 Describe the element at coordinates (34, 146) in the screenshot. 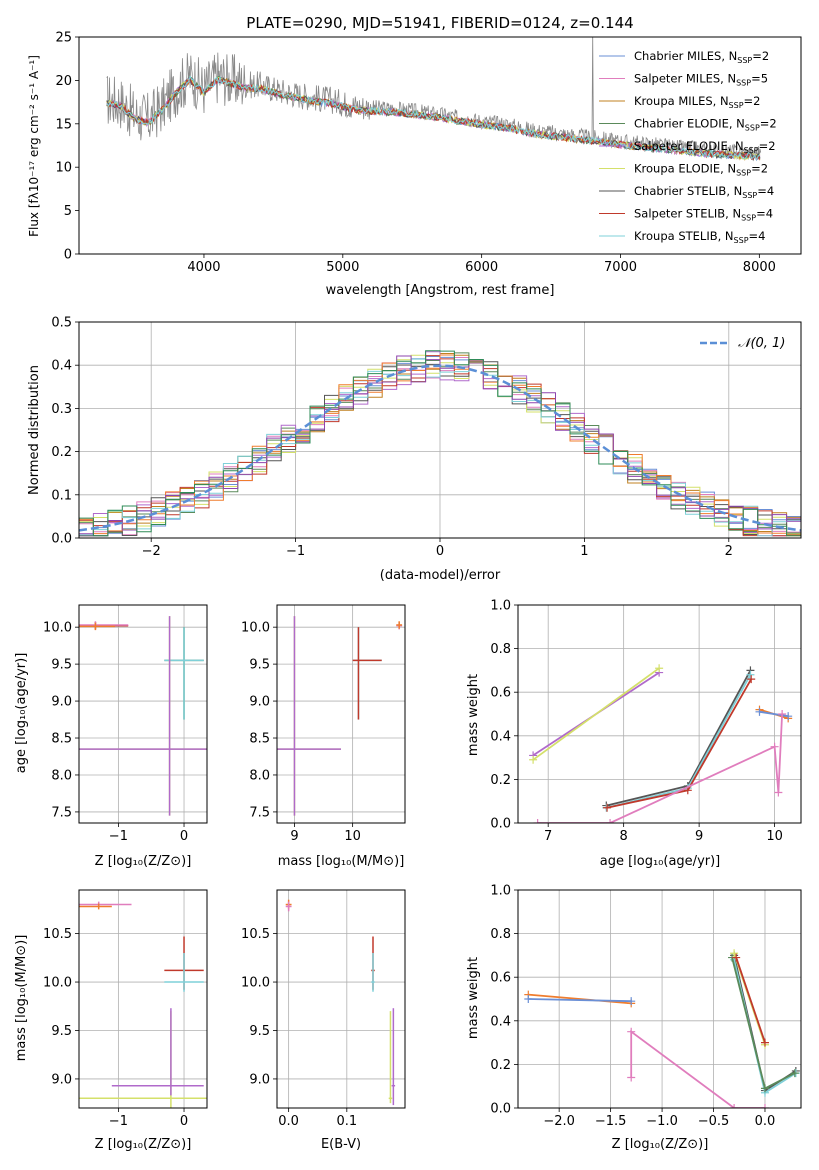

I see `spectrum-ylabel: Flux [fλ10⁻¹⁷ erg cm⁻² s⁻¹ A⁻¹]` at that location.